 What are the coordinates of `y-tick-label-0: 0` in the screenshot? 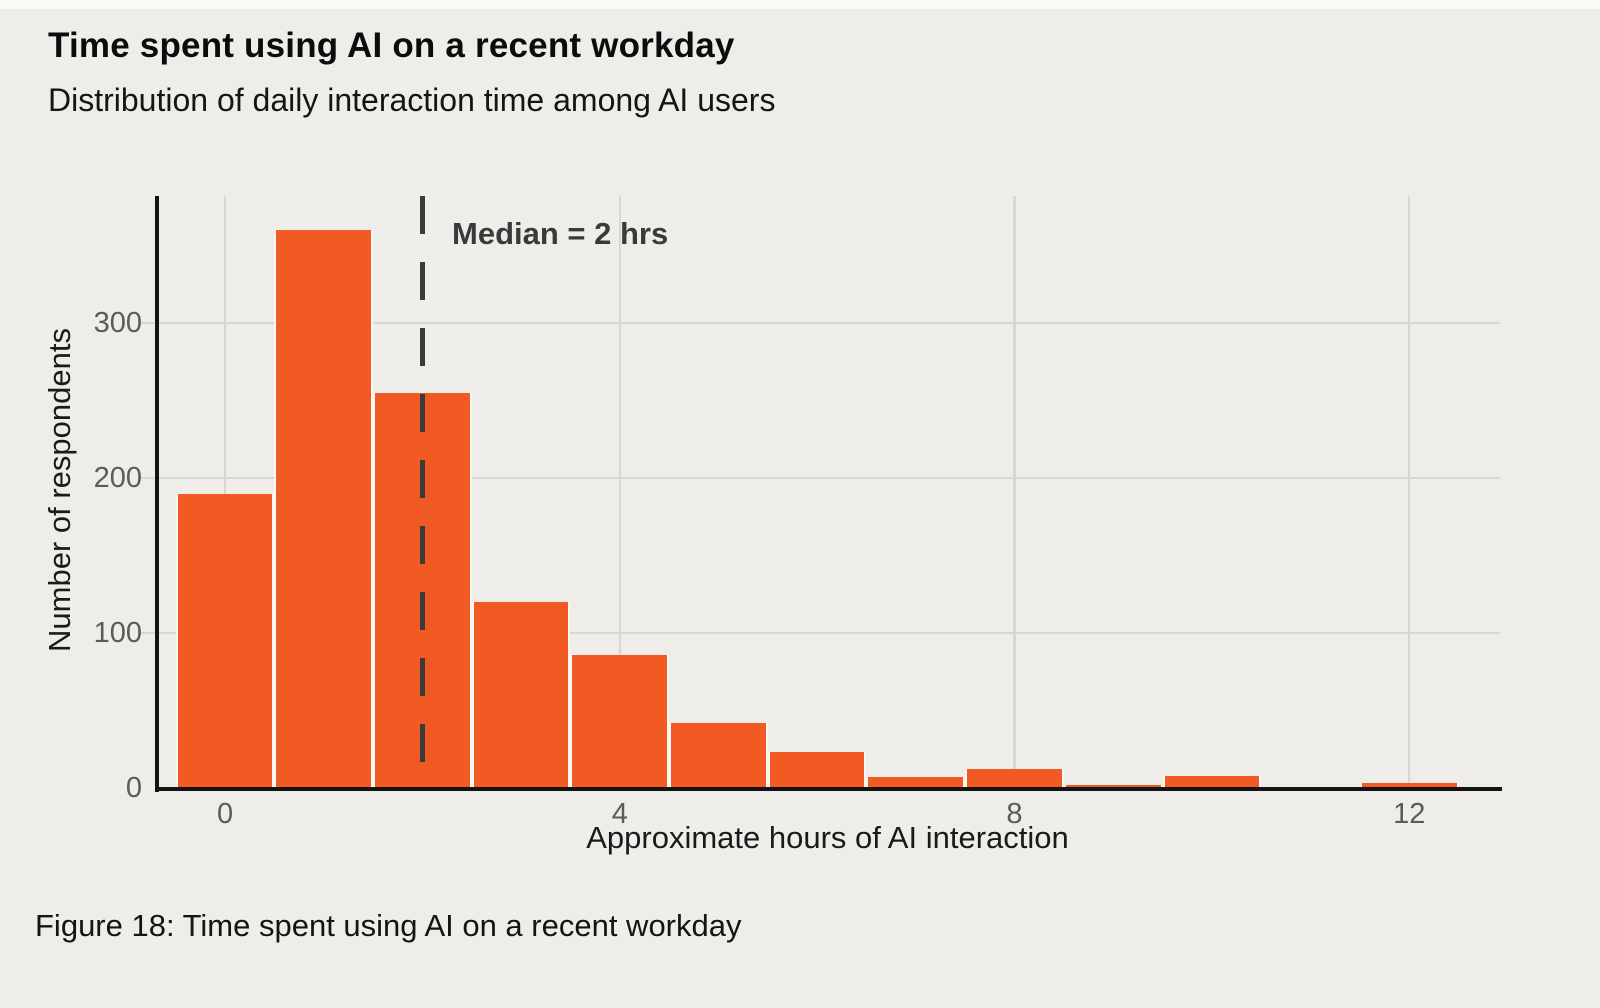 It's located at (133, 788).